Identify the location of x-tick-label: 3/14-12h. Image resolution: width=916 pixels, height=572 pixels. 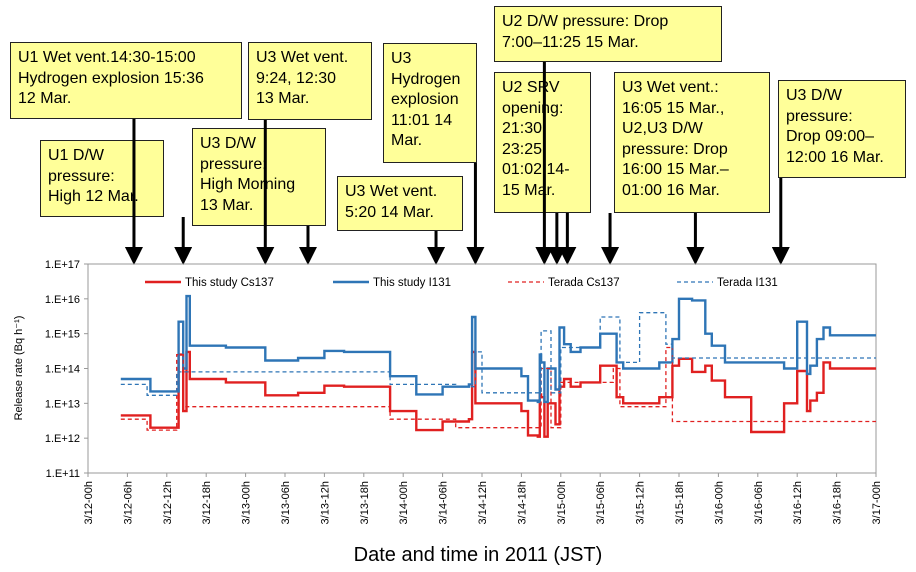
(483, 502).